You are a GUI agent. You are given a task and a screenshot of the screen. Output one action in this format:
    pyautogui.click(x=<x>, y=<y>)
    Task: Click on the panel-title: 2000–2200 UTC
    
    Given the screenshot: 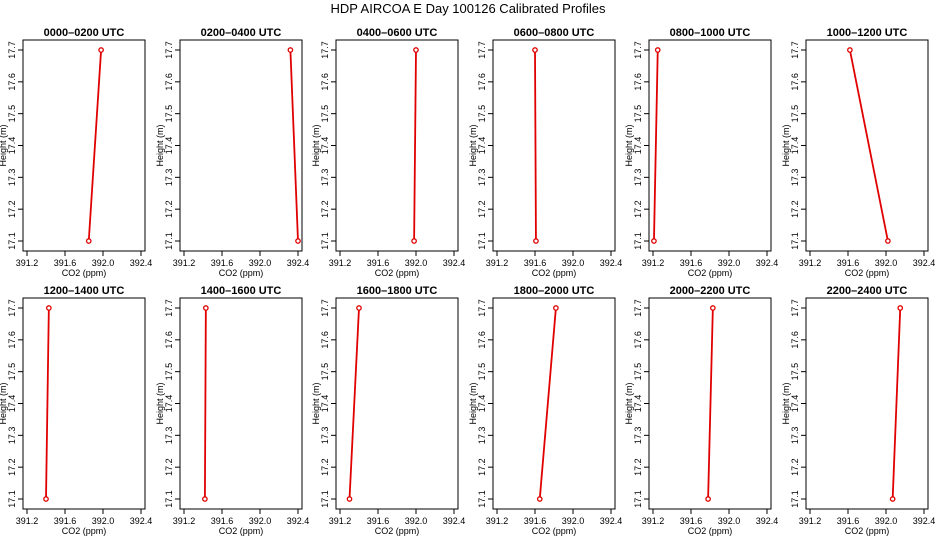 What is the action you would take?
    pyautogui.click(x=710, y=291)
    